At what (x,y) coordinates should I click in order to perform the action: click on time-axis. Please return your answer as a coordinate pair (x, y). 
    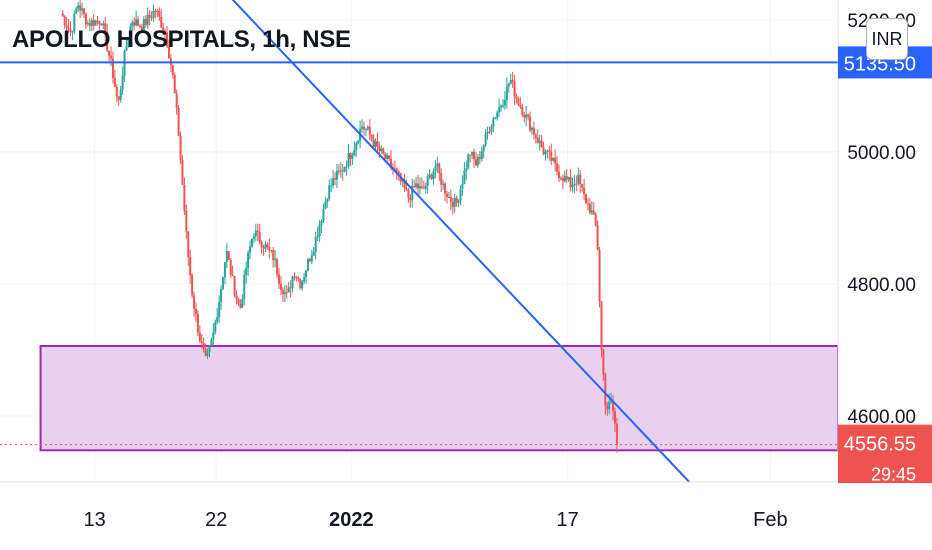
    Looking at the image, I should click on (466, 516).